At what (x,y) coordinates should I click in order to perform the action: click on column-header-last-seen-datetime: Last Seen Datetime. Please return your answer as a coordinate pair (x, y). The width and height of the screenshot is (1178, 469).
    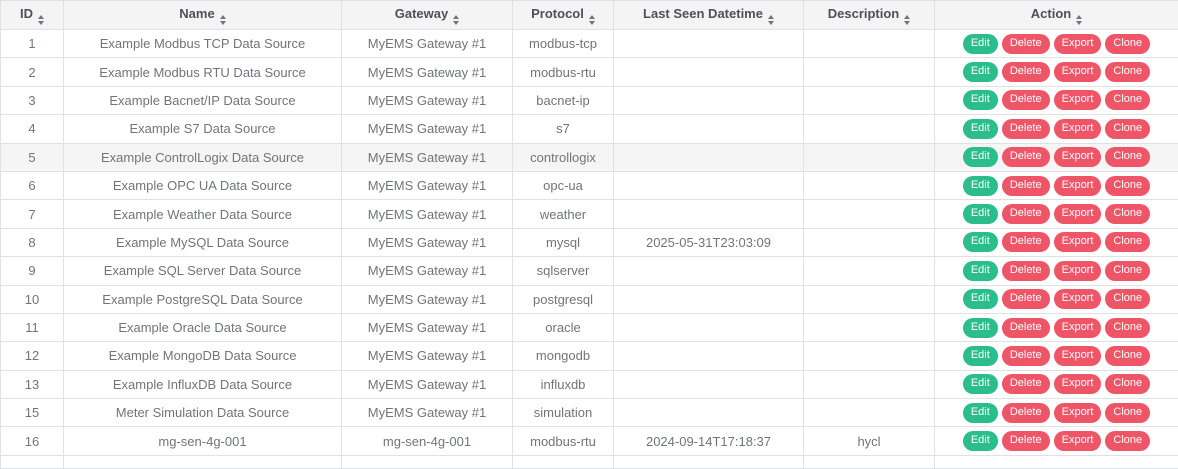
    Looking at the image, I should click on (708, 15).